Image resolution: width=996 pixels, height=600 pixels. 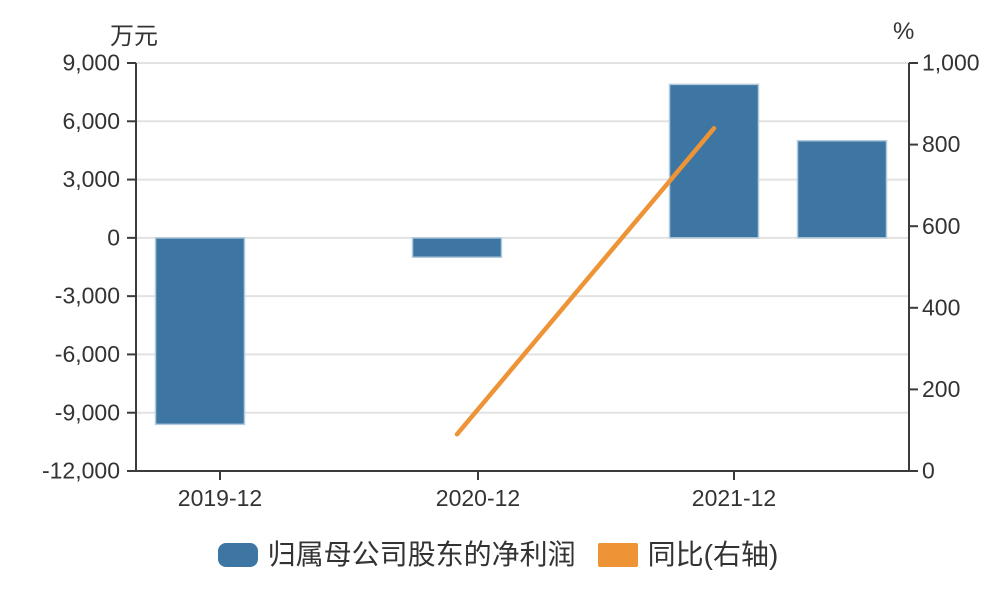 What do you see at coordinates (941, 144) in the screenshot?
I see `right-tick-label: 800` at bounding box center [941, 144].